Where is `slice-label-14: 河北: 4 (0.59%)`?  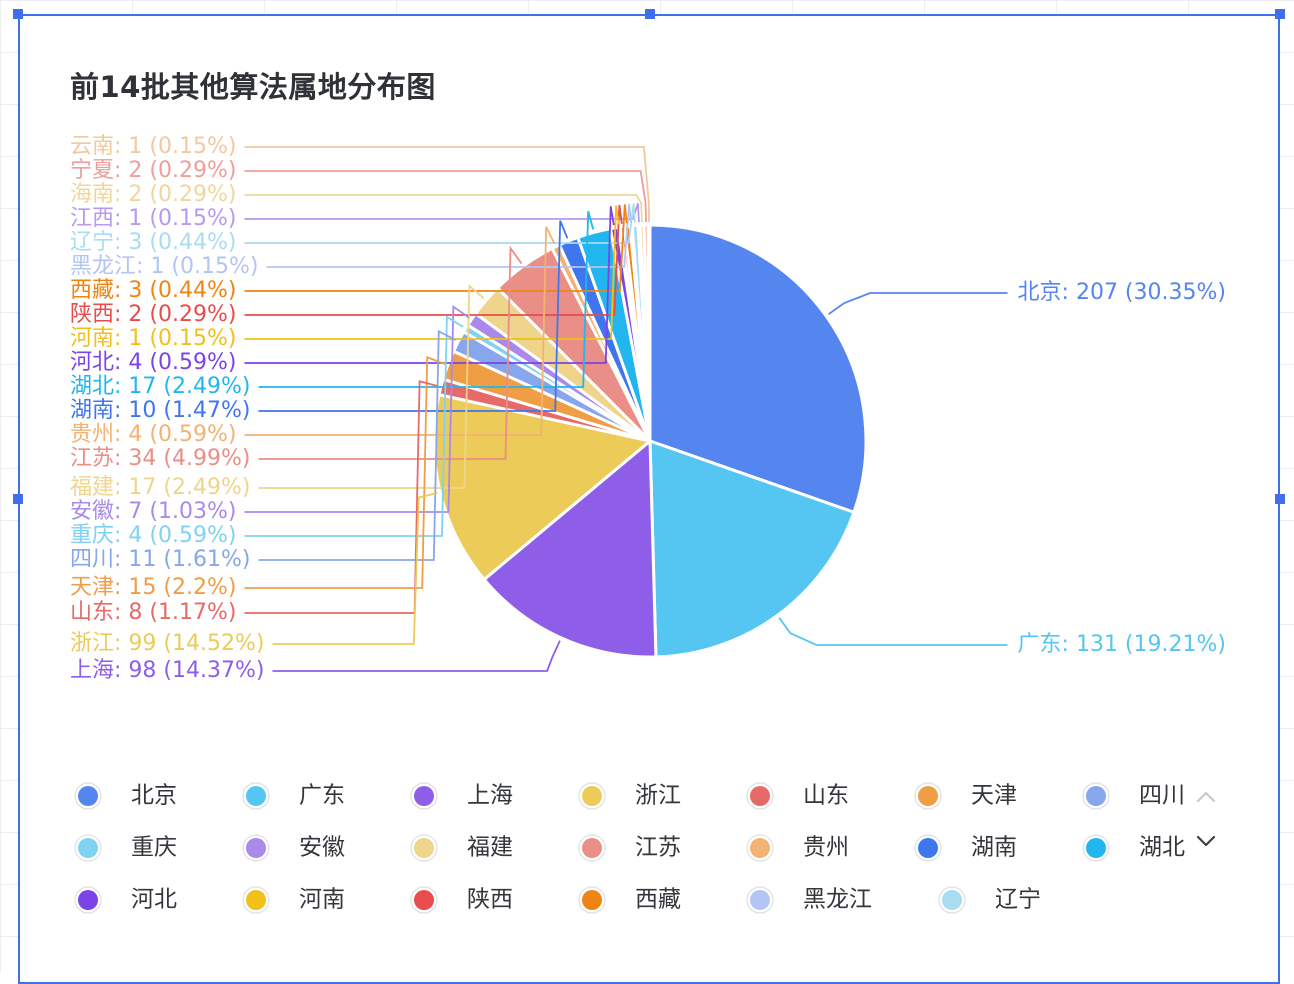
slice-label-14: 河北: 4 (0.59%) is located at coordinates (153, 362).